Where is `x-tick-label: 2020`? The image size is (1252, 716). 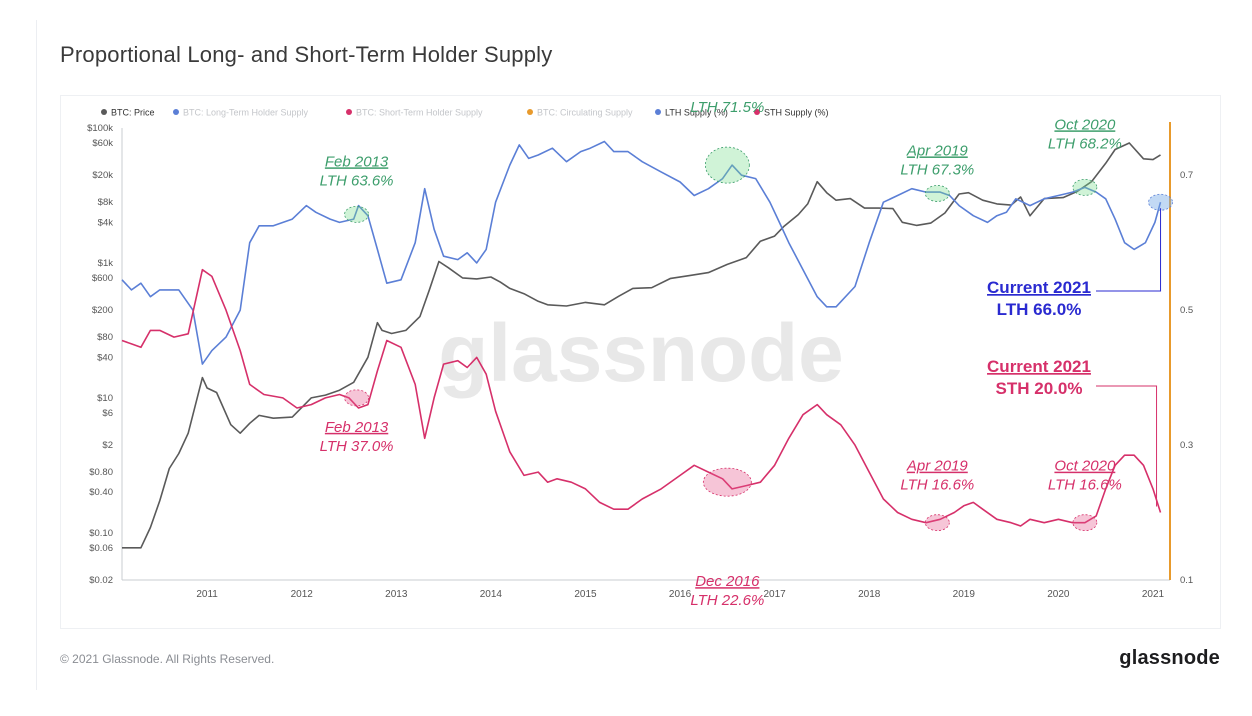
x-tick-label: 2020 is located at coordinates (1058, 594).